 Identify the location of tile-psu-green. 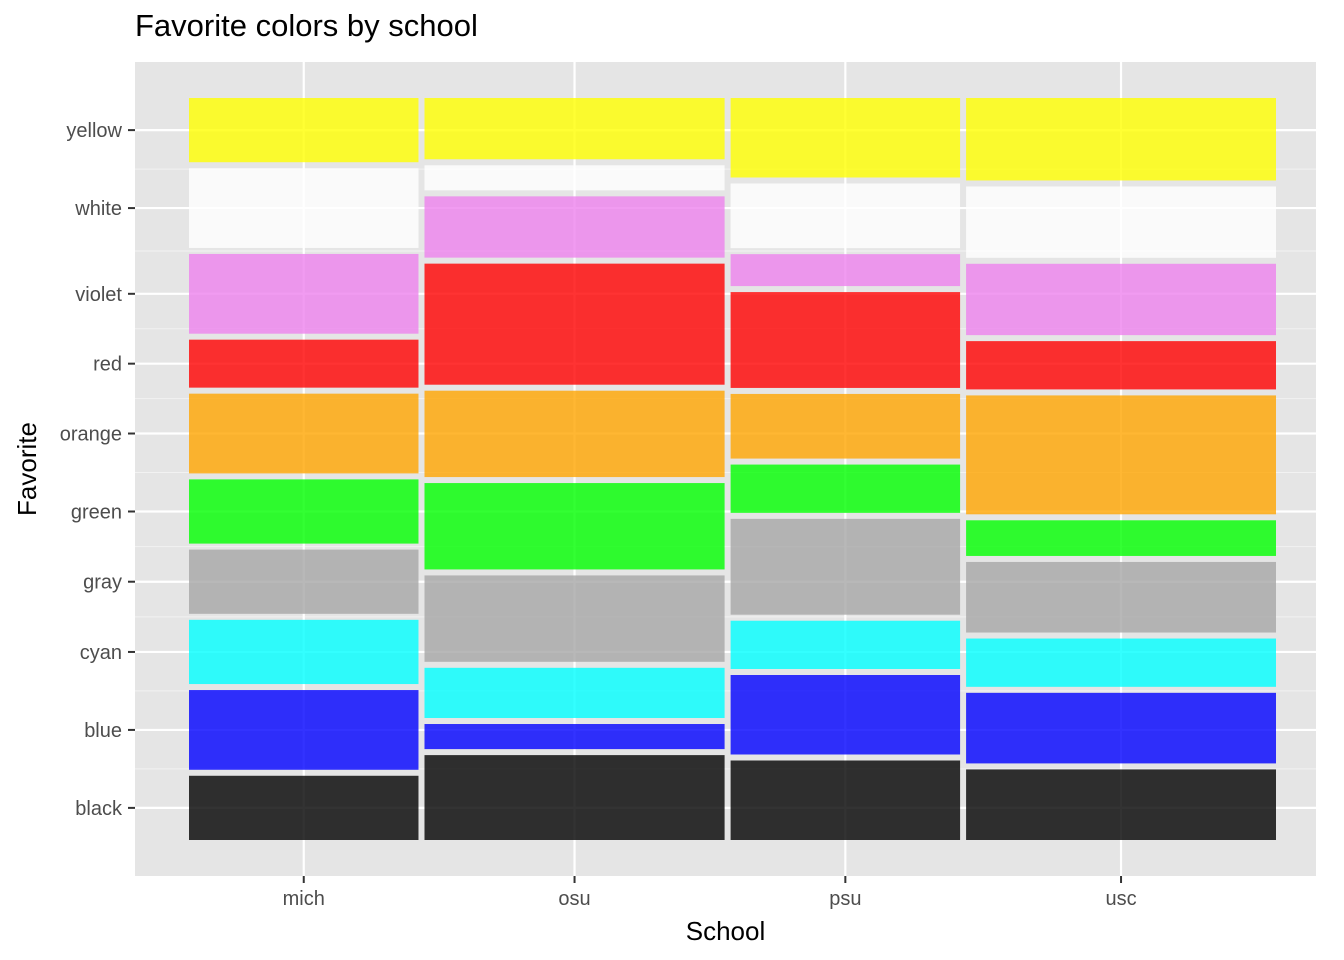
(845, 488).